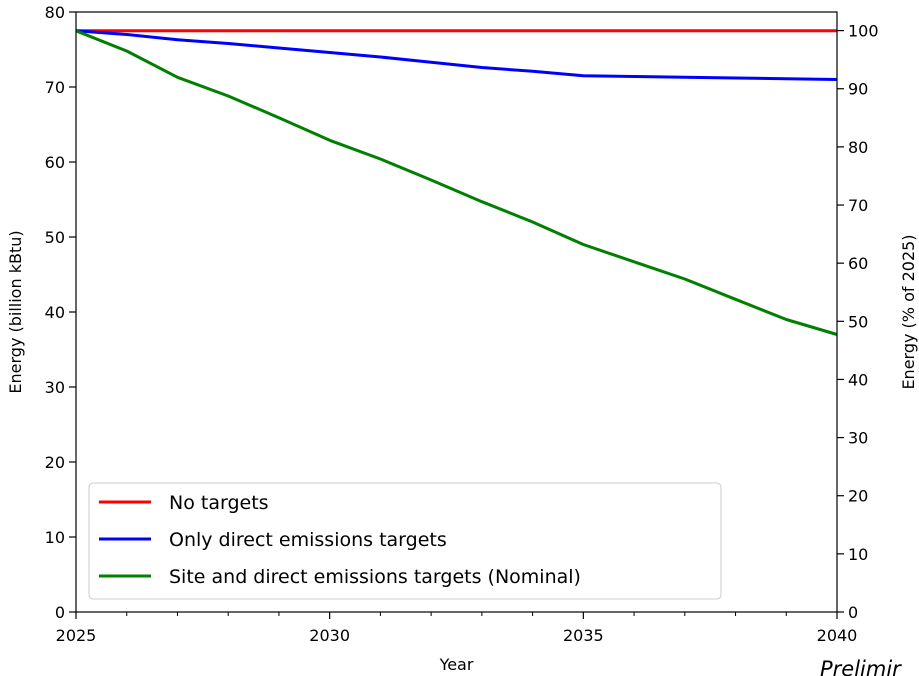  I want to click on y-axis-left: 0 10 20 30 40 50 60 70 80, so click(60, 312).